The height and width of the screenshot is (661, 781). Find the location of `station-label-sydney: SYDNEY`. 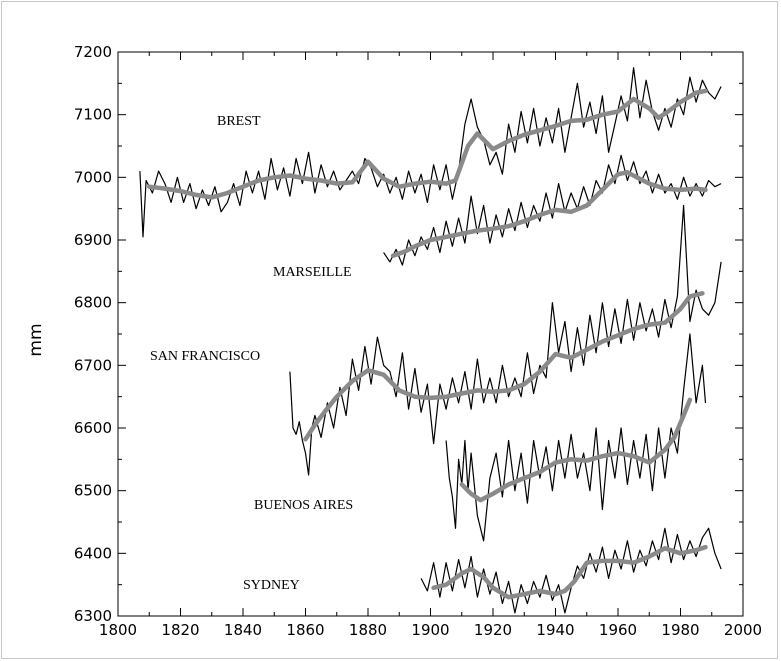

station-label-sydney: SYDNEY is located at coordinates (271, 585).